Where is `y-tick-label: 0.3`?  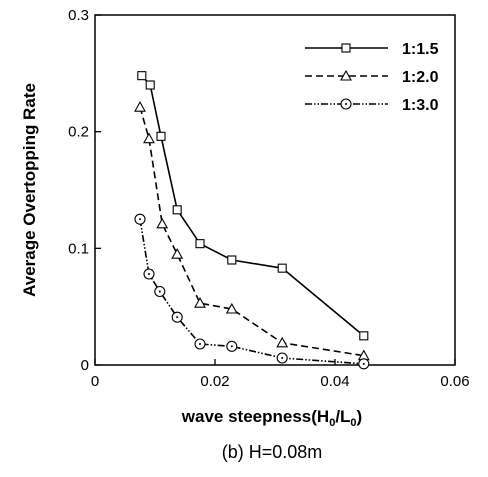 y-tick-label: 0.3 is located at coordinates (78, 15).